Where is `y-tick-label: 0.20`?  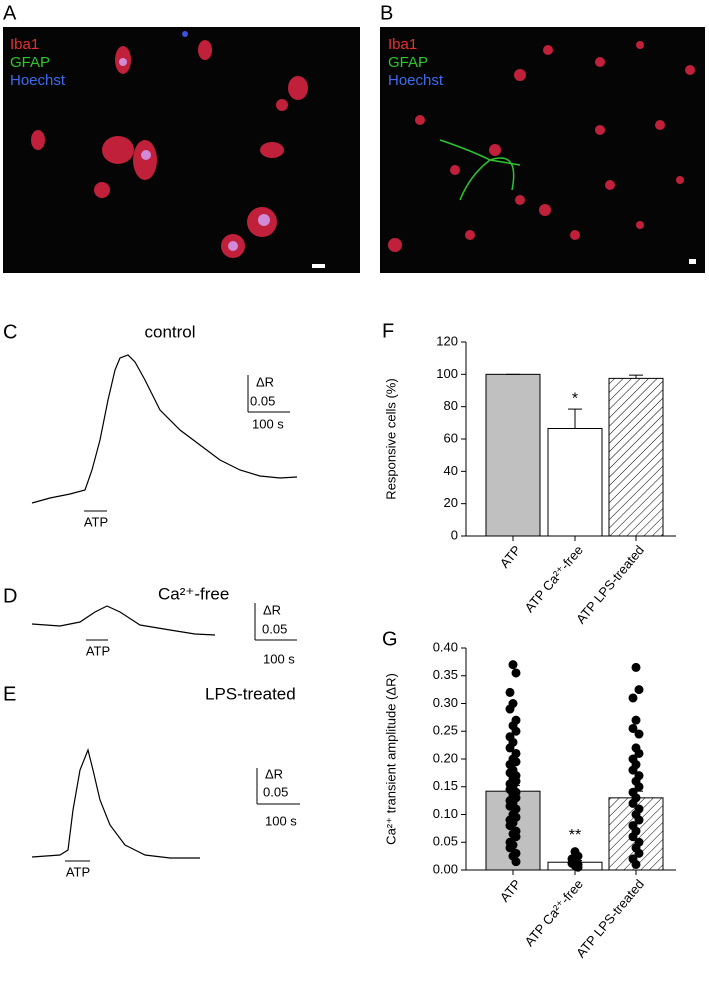
y-tick-label: 0.20 is located at coordinates (445, 757).